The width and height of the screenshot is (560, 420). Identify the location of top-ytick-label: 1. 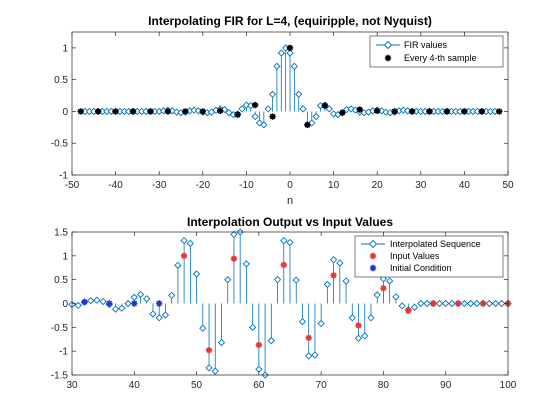
(65, 48).